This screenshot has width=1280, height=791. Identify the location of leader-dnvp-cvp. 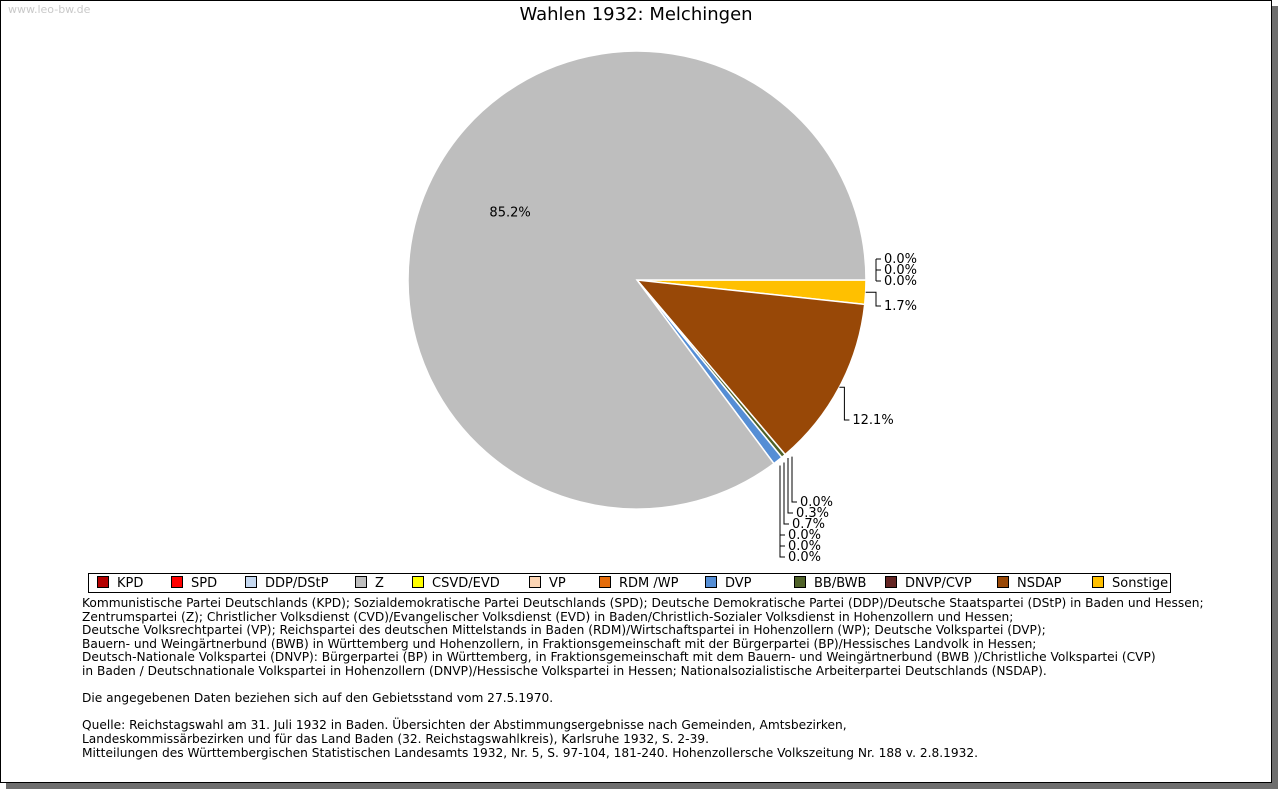
(794, 479).